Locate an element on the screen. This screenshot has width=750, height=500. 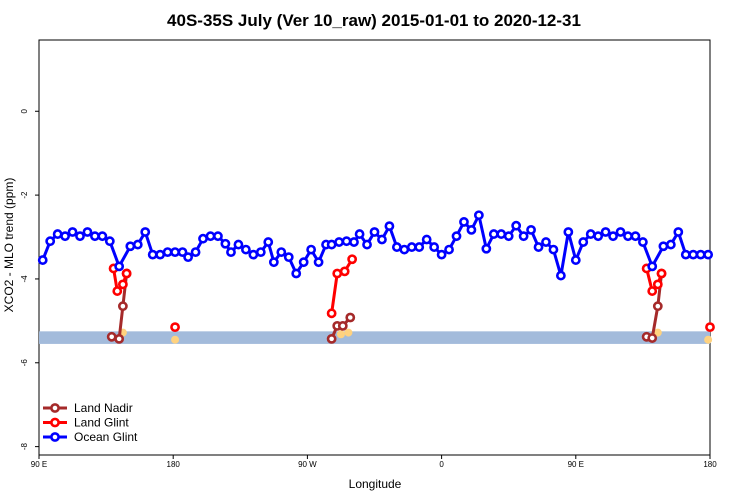
legend-land-nadir-marker is located at coordinates (55, 408).